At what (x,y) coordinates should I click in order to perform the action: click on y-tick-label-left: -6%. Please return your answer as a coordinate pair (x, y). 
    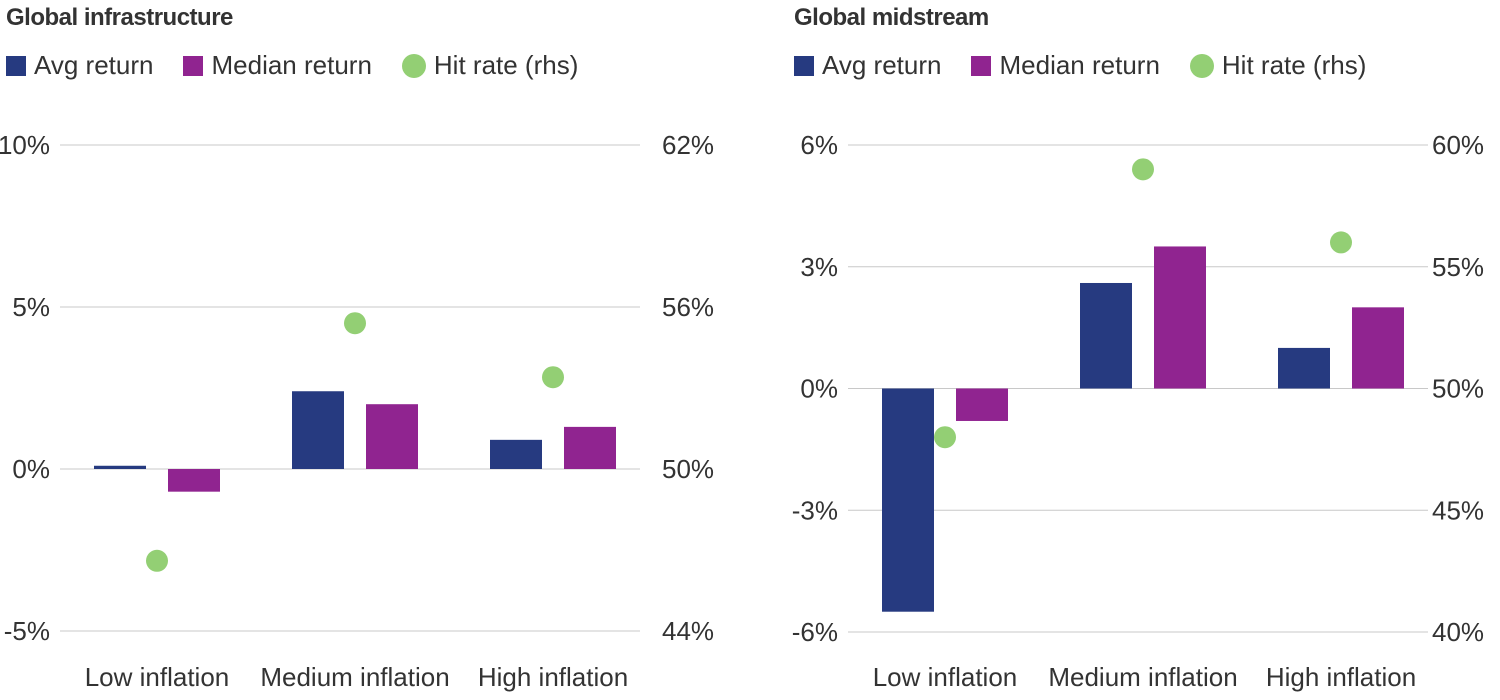
    Looking at the image, I should click on (815, 632).